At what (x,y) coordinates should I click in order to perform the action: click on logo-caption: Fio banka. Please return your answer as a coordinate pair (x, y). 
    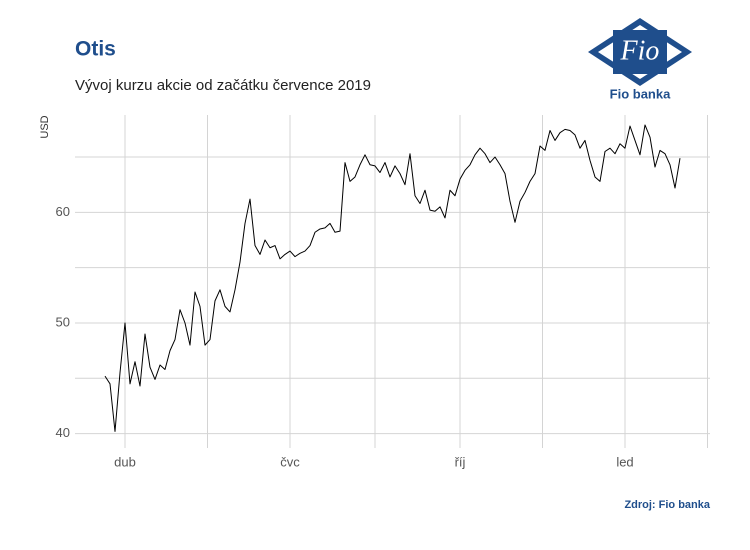
    Looking at the image, I should click on (640, 93).